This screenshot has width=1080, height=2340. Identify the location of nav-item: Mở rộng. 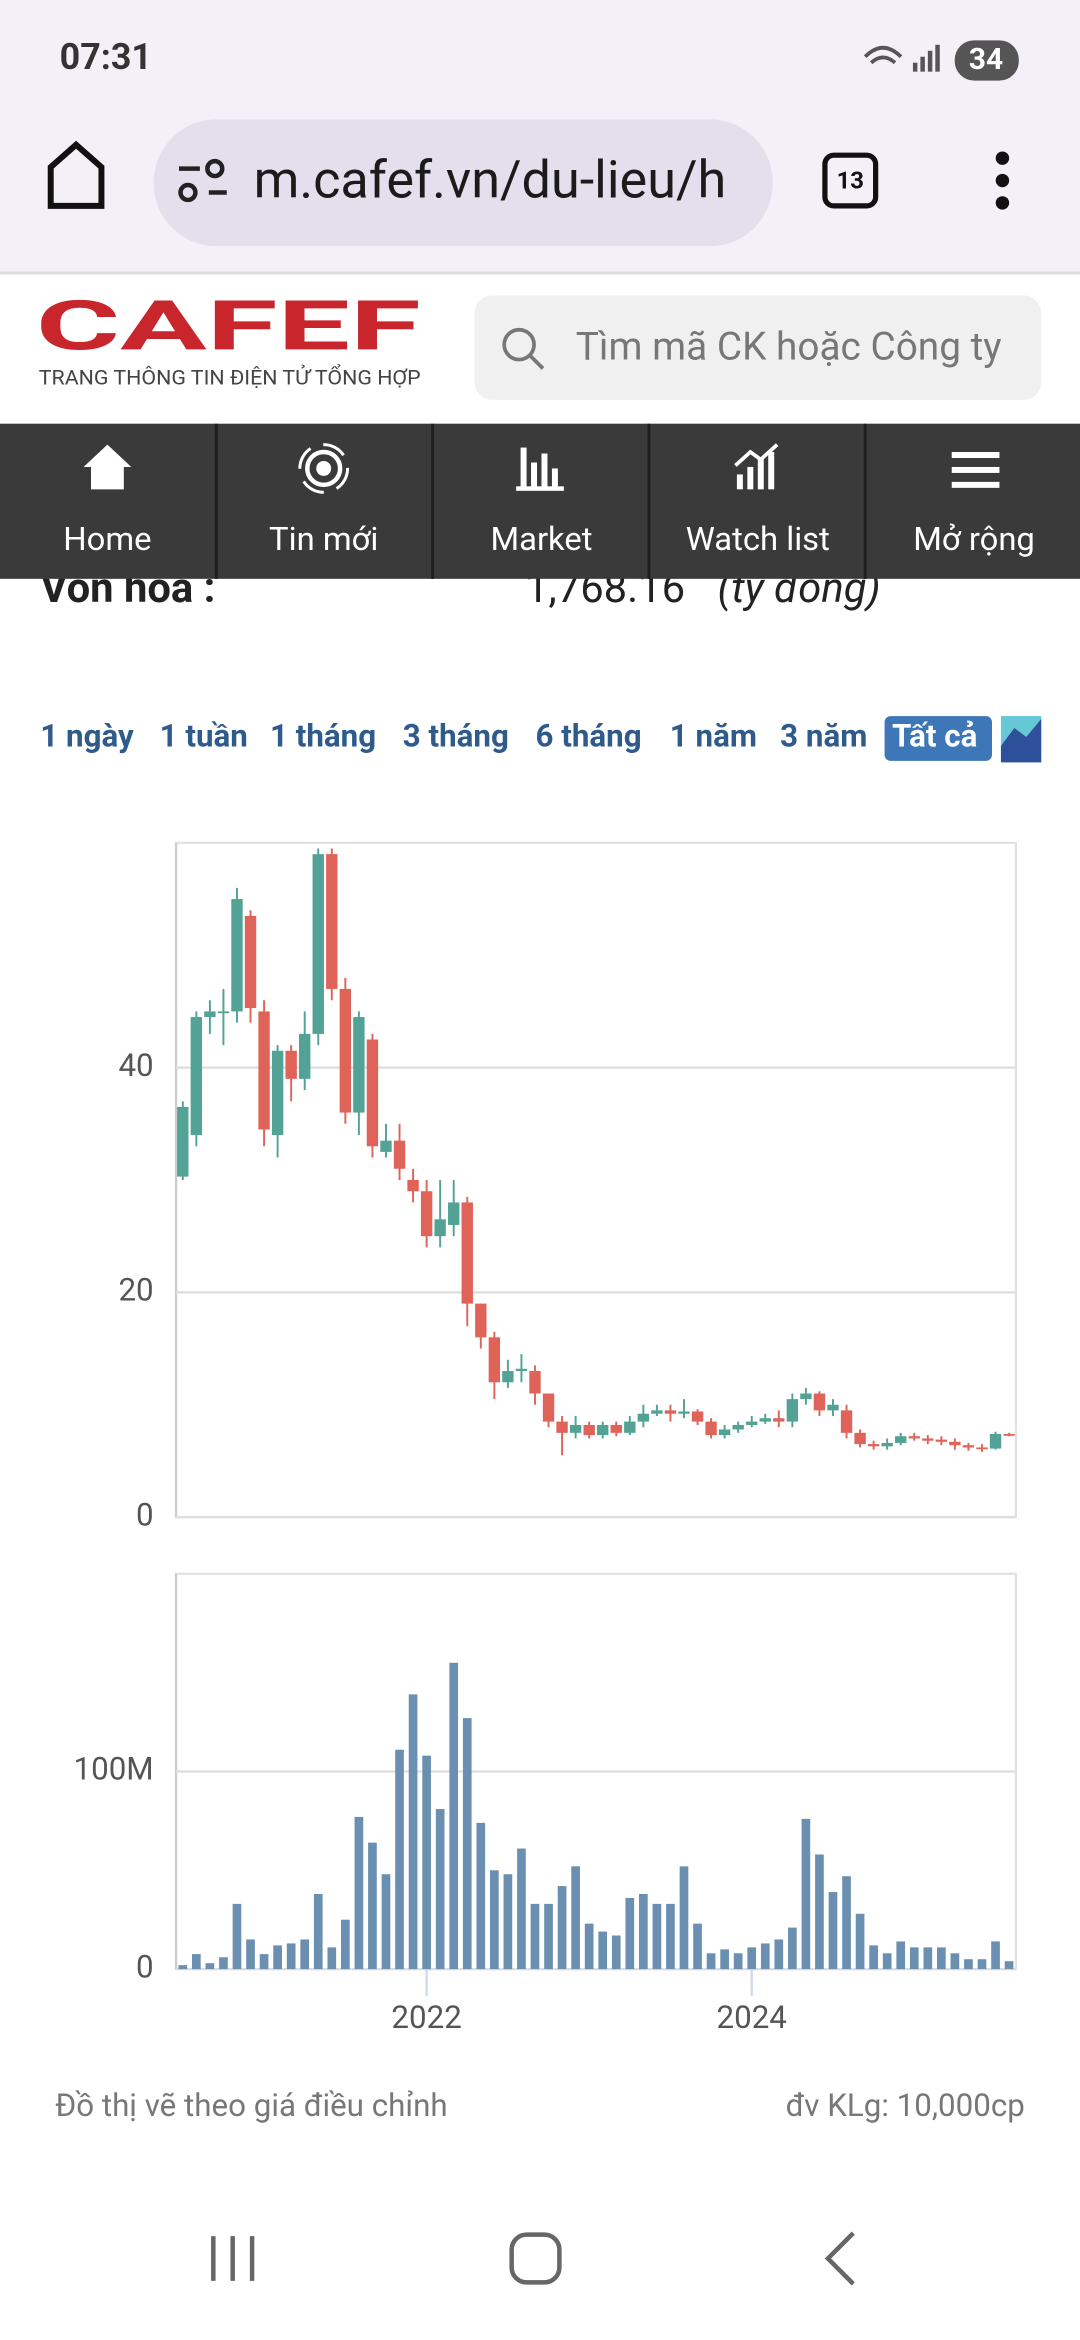
(974, 540).